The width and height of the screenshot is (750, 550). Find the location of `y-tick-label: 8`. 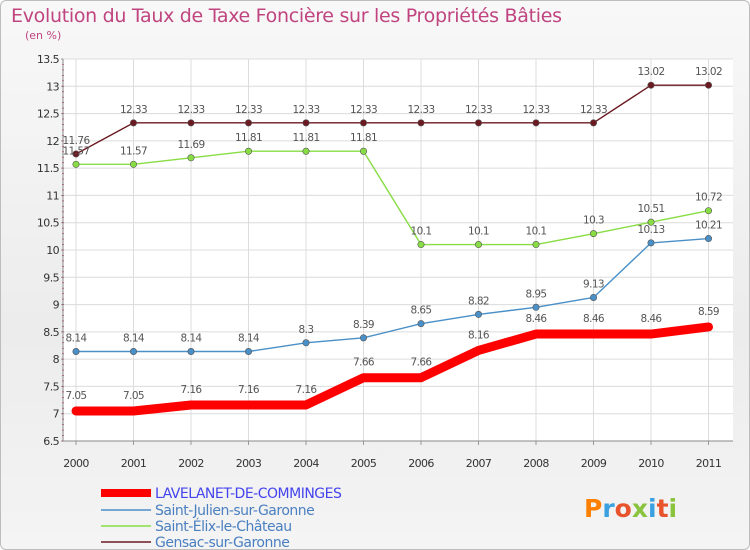

y-tick-label: 8 is located at coordinates (56, 359).